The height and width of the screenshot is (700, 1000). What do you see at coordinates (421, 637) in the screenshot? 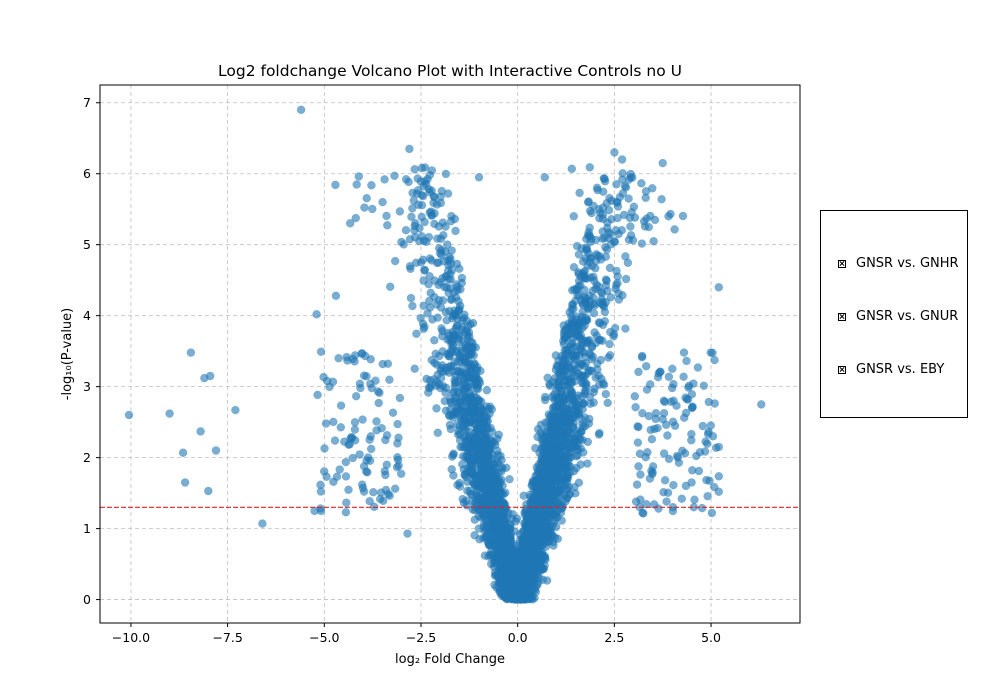
I see `x-tick-label: −2.5` at bounding box center [421, 637].